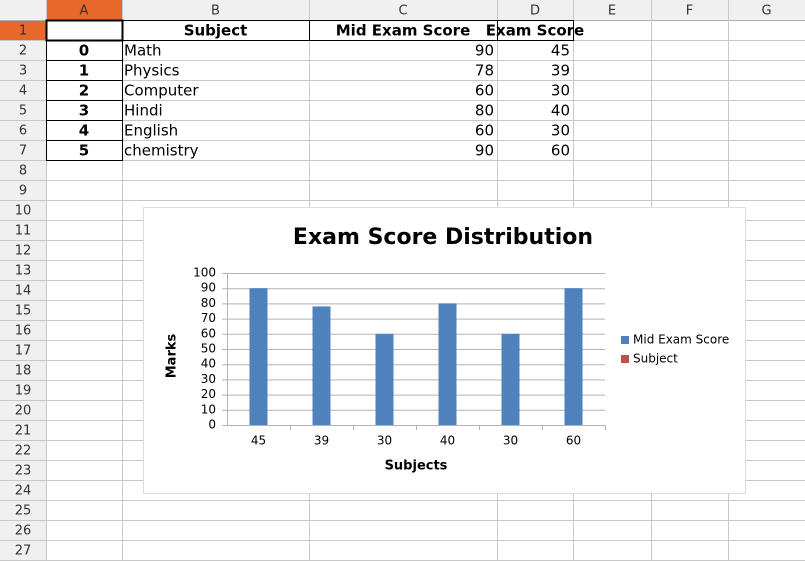 This screenshot has height=561, width=805. I want to click on legend-label: Mid Exam Score, so click(681, 340).